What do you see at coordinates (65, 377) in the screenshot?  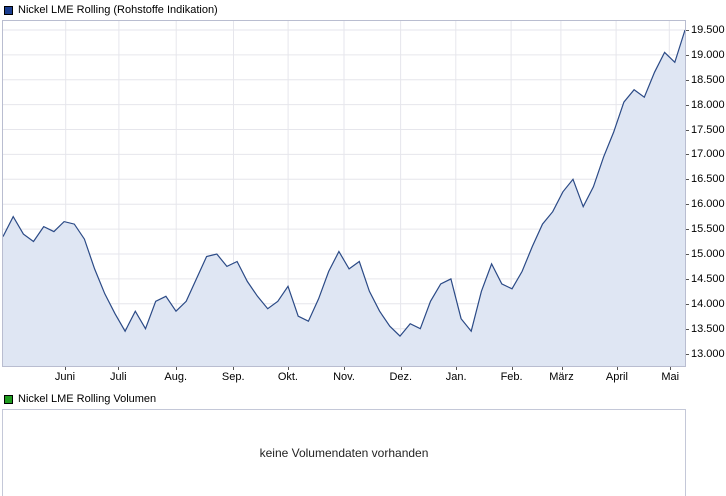 I see `x-axis-label: Juni` at bounding box center [65, 377].